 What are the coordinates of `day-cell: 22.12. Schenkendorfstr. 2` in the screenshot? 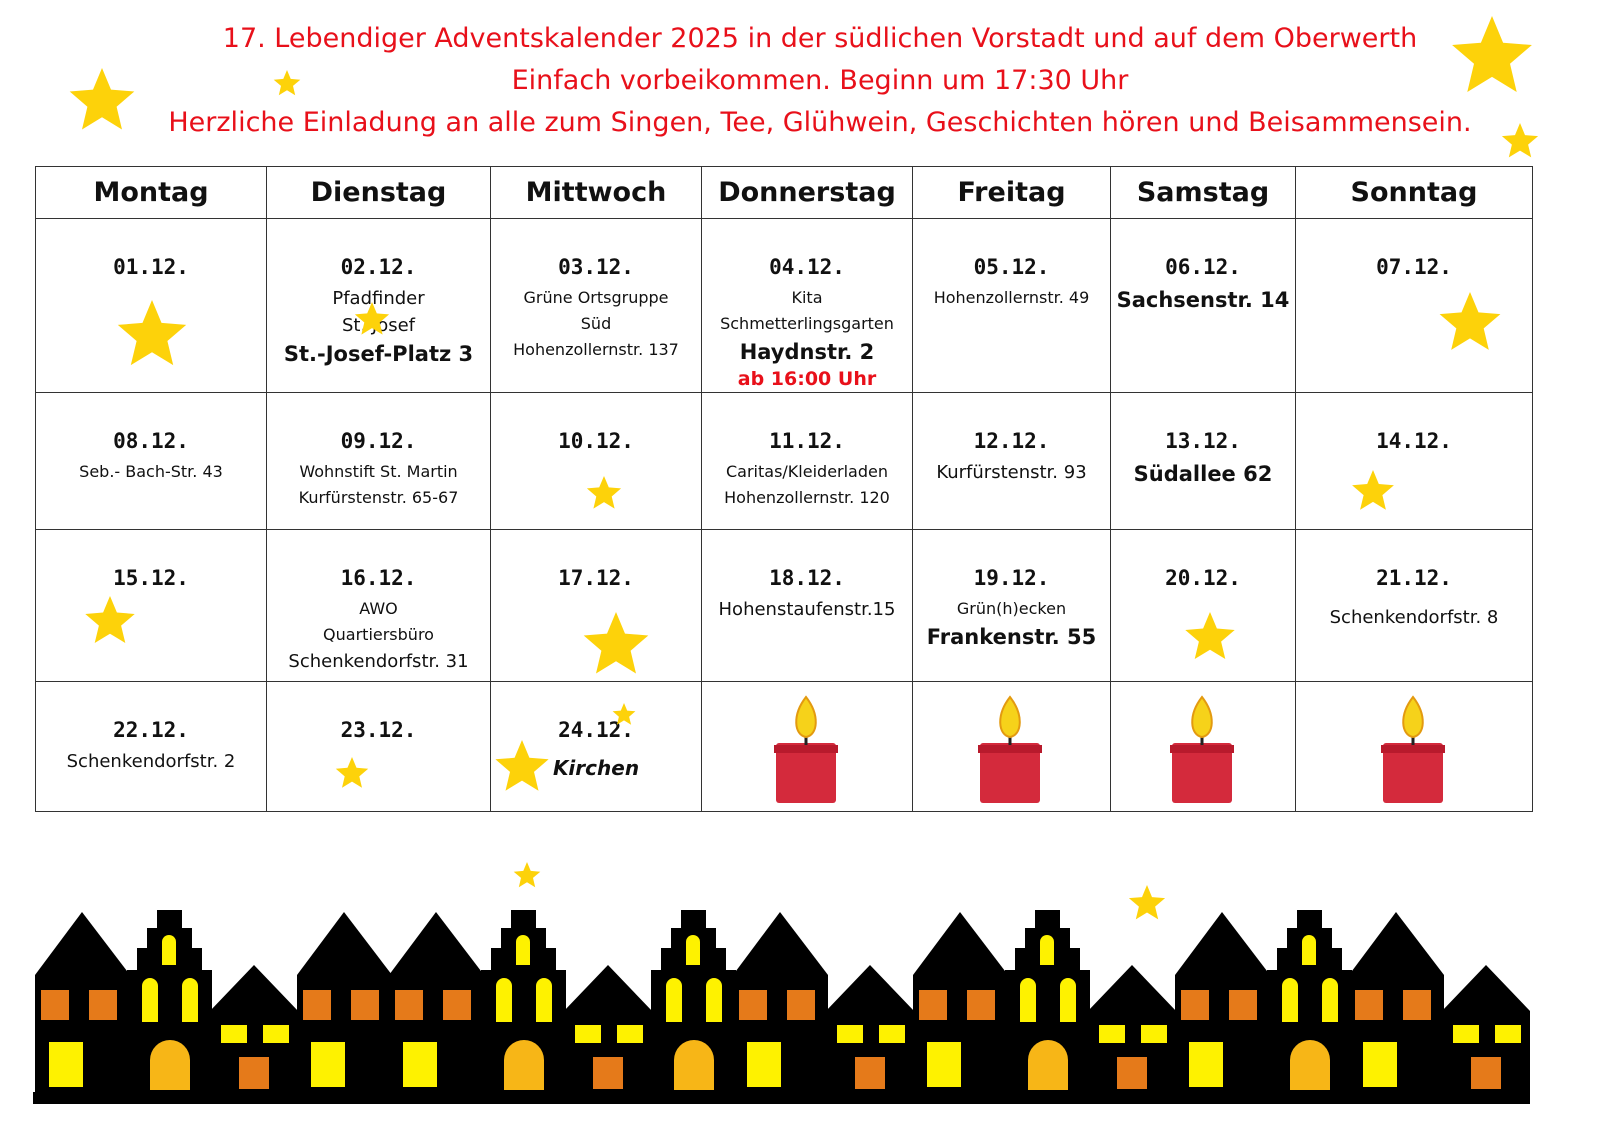 It's located at (151, 746).